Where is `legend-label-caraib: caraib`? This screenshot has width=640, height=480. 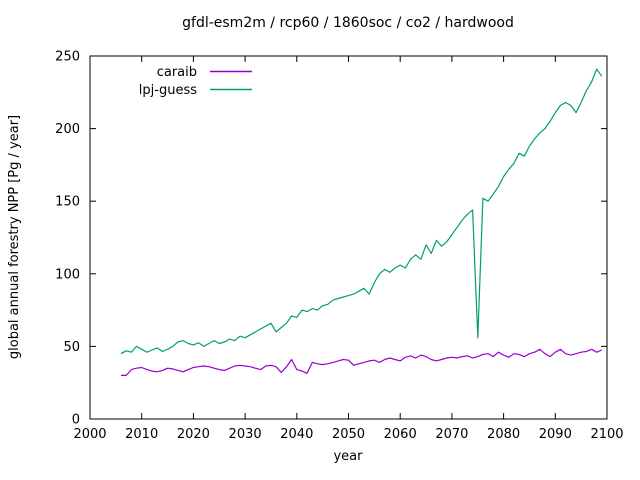
legend-label-caraib: caraib is located at coordinates (177, 72).